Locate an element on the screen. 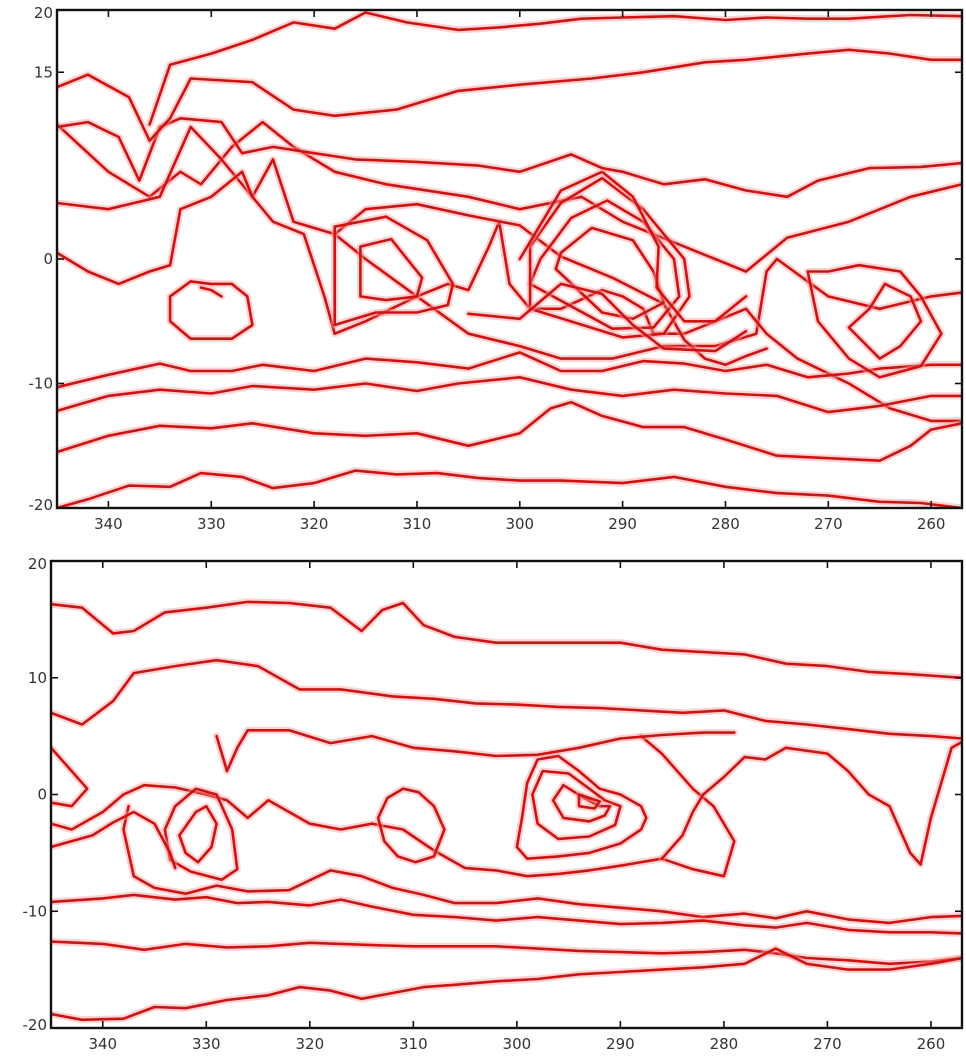  y-tick-label: 10 is located at coordinates (37, 678).